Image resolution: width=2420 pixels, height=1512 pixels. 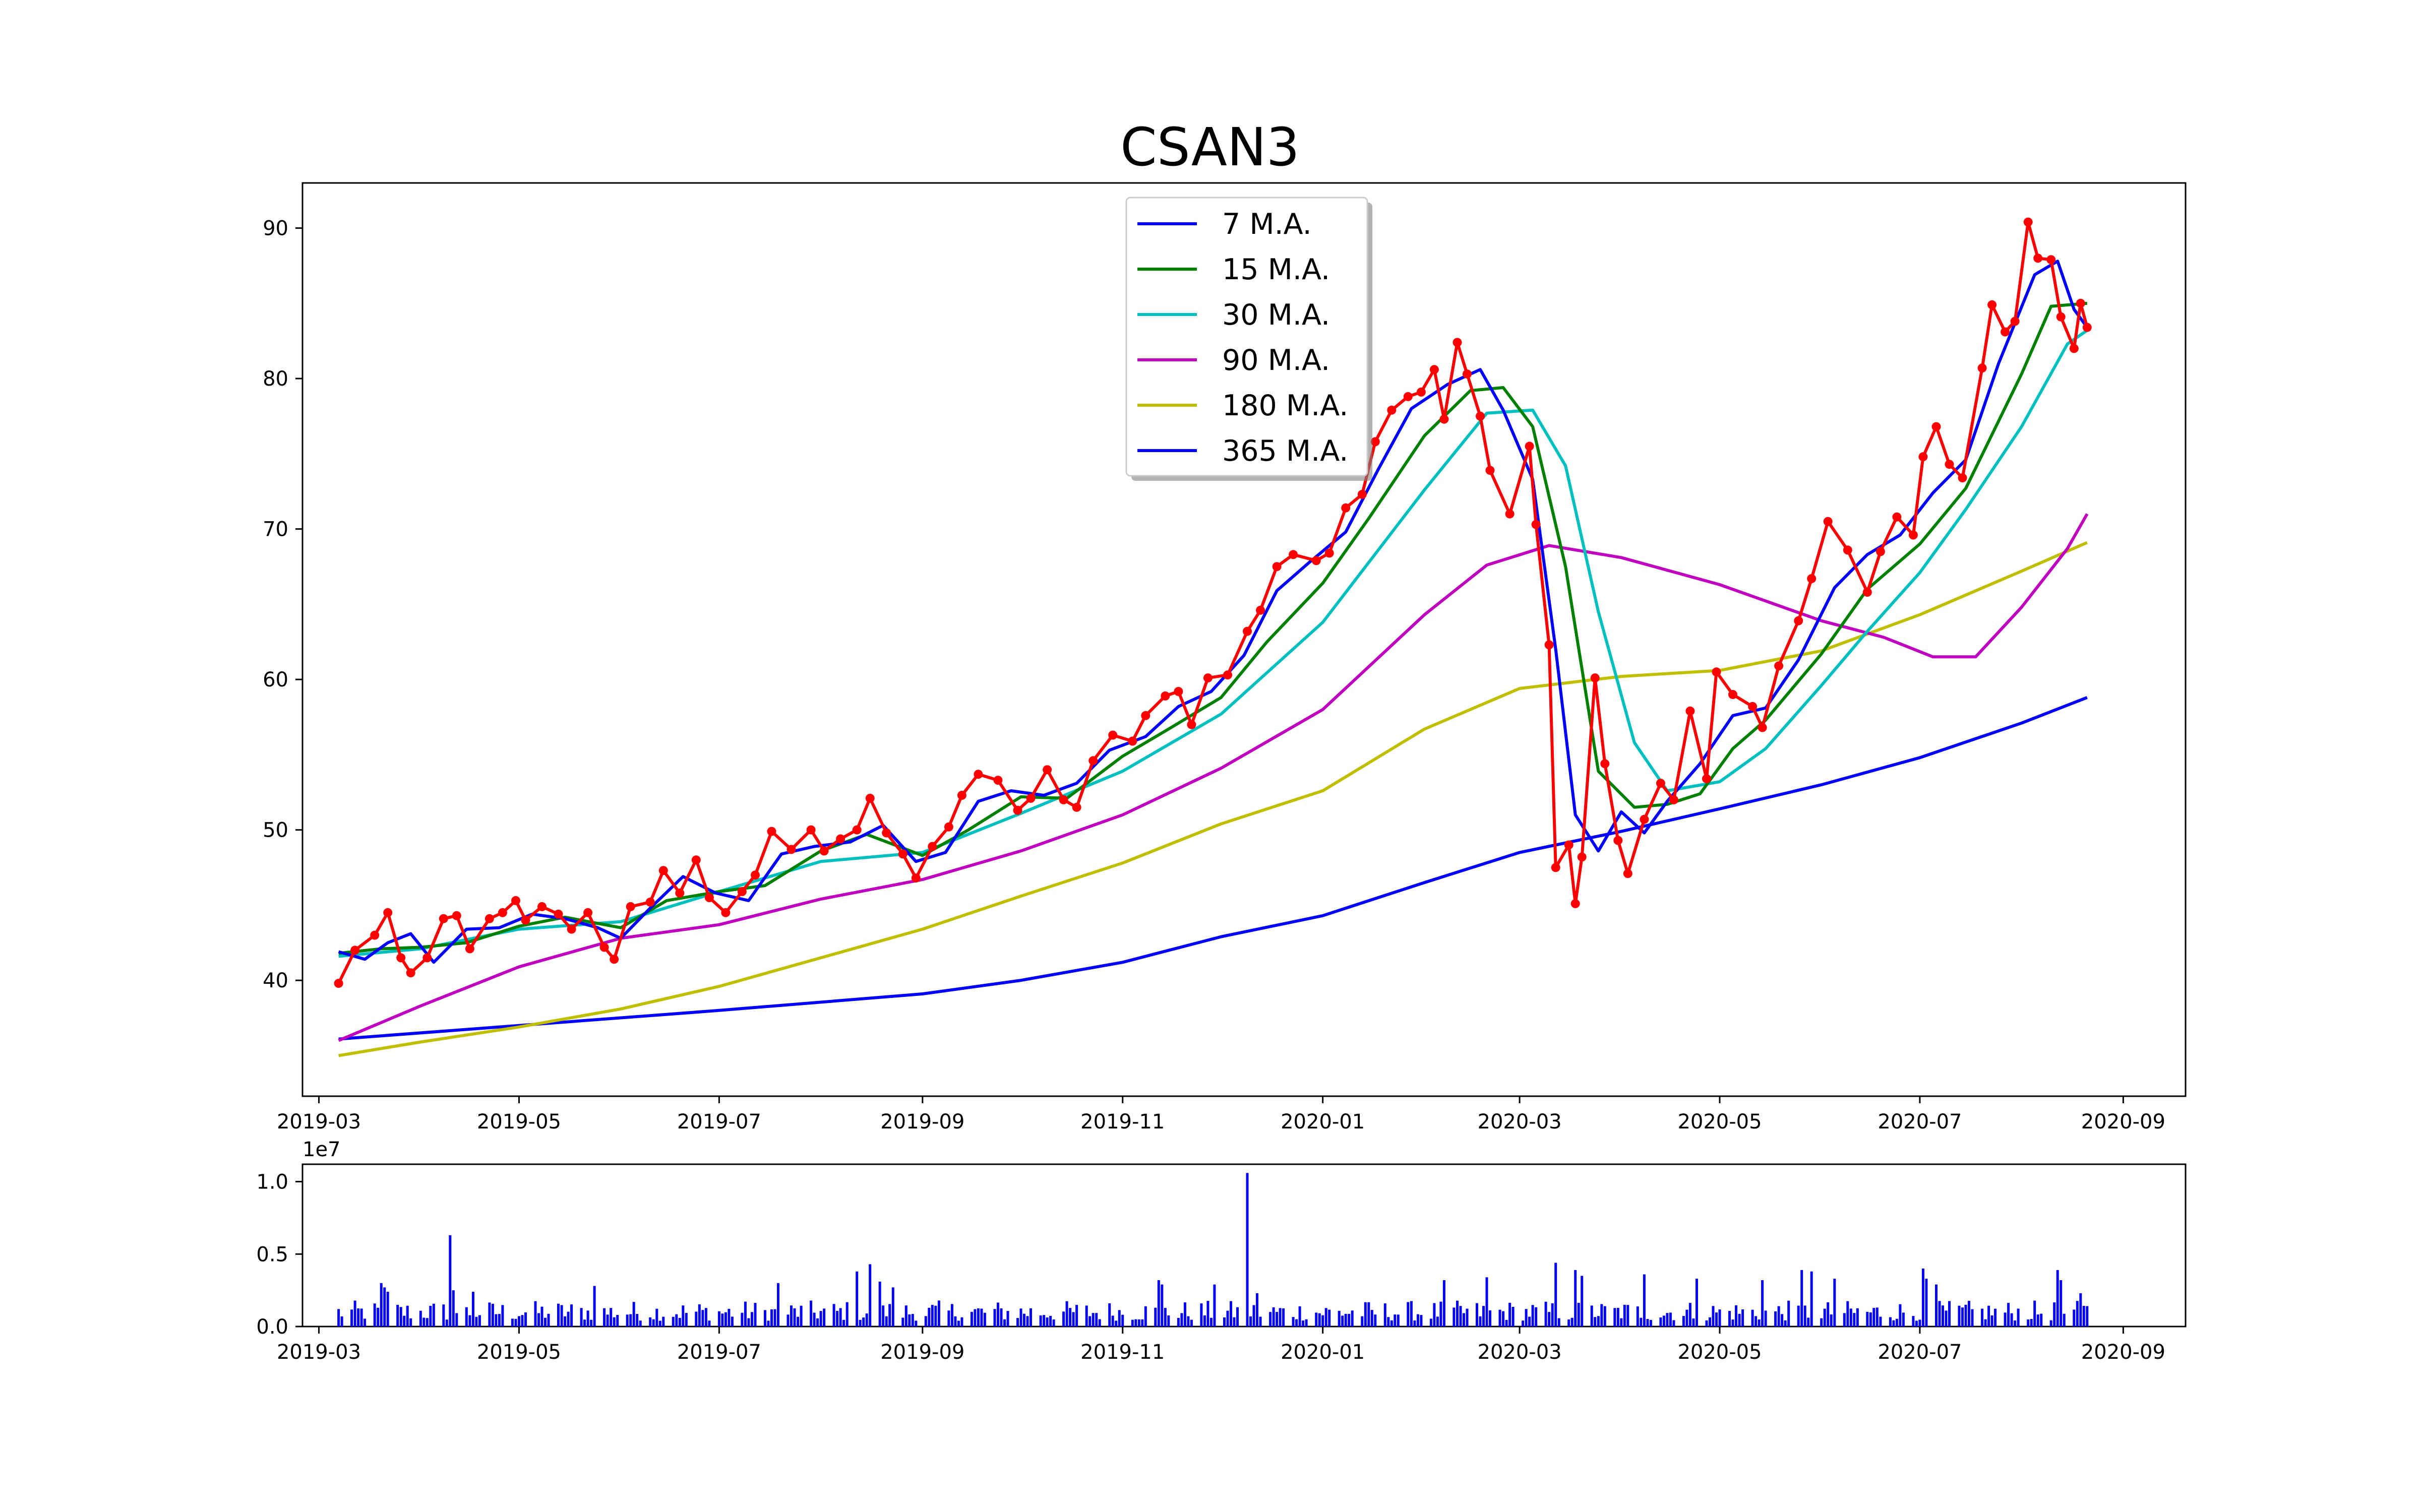 What do you see at coordinates (319, 1121) in the screenshot?
I see `x-tick-label: 2019-03` at bounding box center [319, 1121].